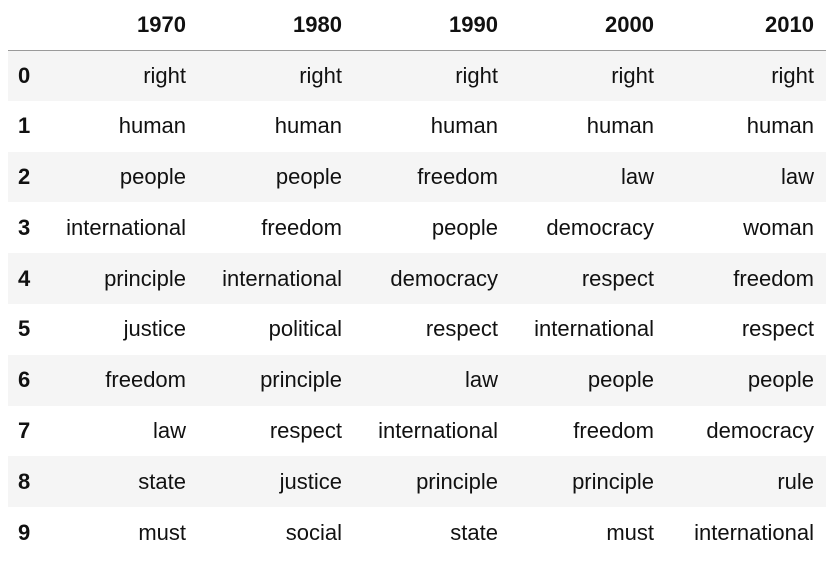 Image resolution: width=834 pixels, height=563 pixels. What do you see at coordinates (24, 481) in the screenshot?
I see `row-index: 8` at bounding box center [24, 481].